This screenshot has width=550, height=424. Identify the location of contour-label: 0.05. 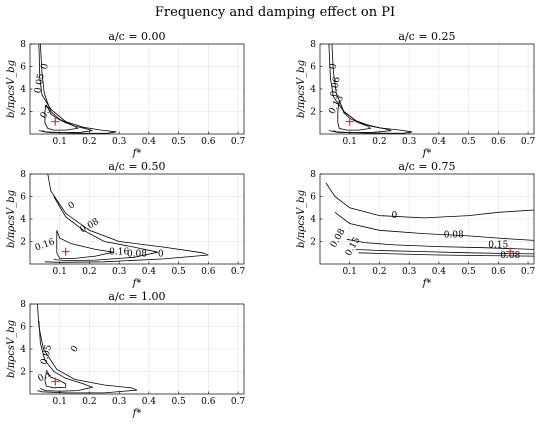
(39, 83).